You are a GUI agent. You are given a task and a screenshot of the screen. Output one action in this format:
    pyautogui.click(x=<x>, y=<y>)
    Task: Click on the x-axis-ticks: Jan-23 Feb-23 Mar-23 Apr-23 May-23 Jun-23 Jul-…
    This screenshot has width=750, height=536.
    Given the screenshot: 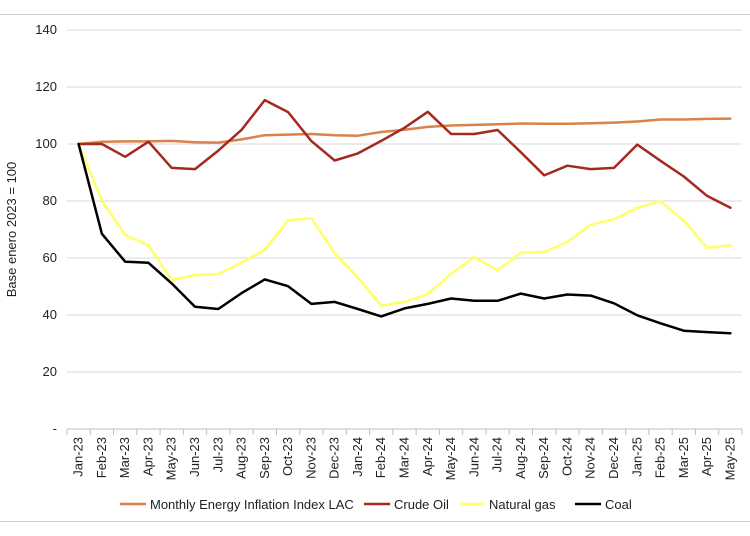 What is the action you would take?
    pyautogui.click(x=404, y=454)
    